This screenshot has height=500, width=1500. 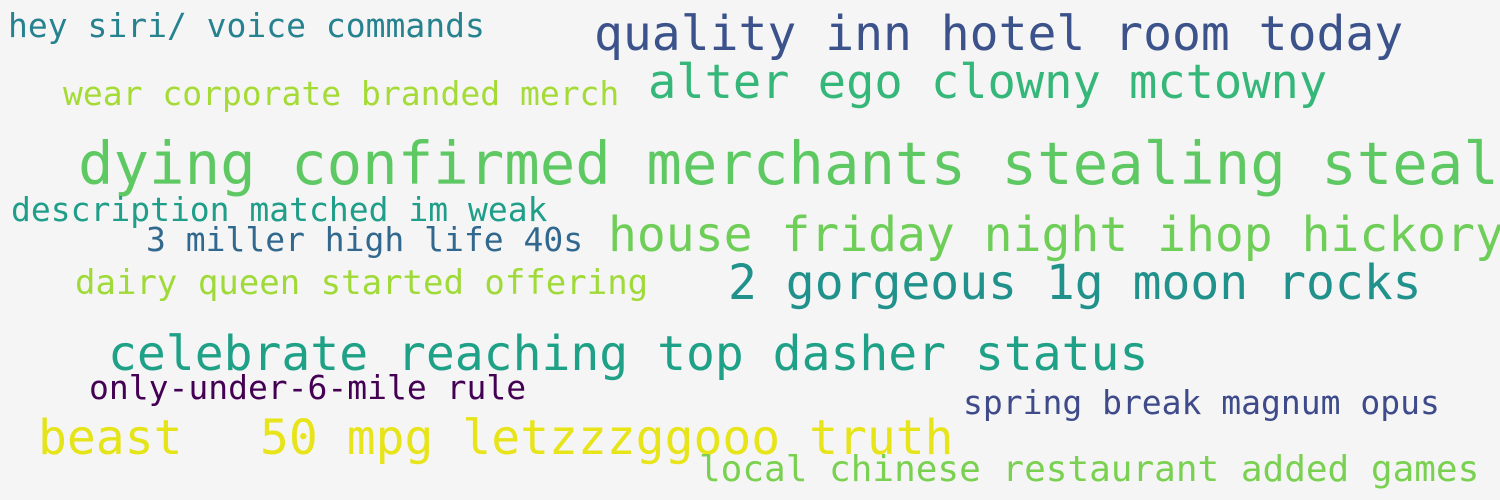 What do you see at coordinates (308, 387) in the screenshot?
I see `cloud-phrase: only-under-6-mile rule` at bounding box center [308, 387].